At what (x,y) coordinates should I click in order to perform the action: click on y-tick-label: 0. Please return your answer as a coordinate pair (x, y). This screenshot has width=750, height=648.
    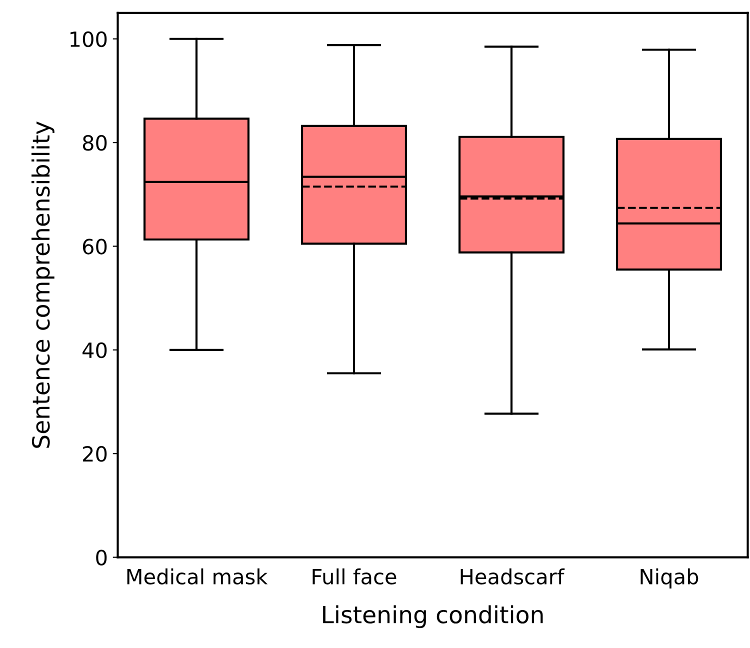
    Looking at the image, I should click on (101, 558).